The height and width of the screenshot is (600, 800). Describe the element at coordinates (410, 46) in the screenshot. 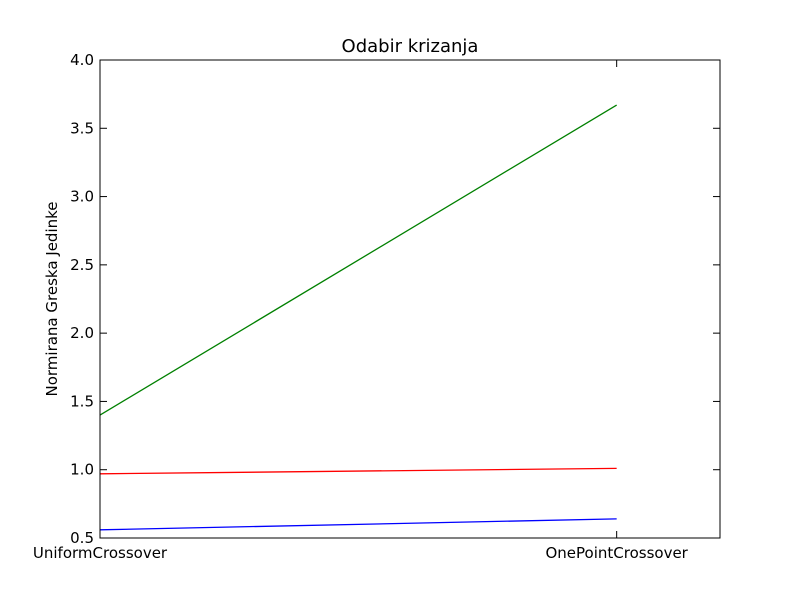

I see `chart-title: Odabir krizanja` at that location.